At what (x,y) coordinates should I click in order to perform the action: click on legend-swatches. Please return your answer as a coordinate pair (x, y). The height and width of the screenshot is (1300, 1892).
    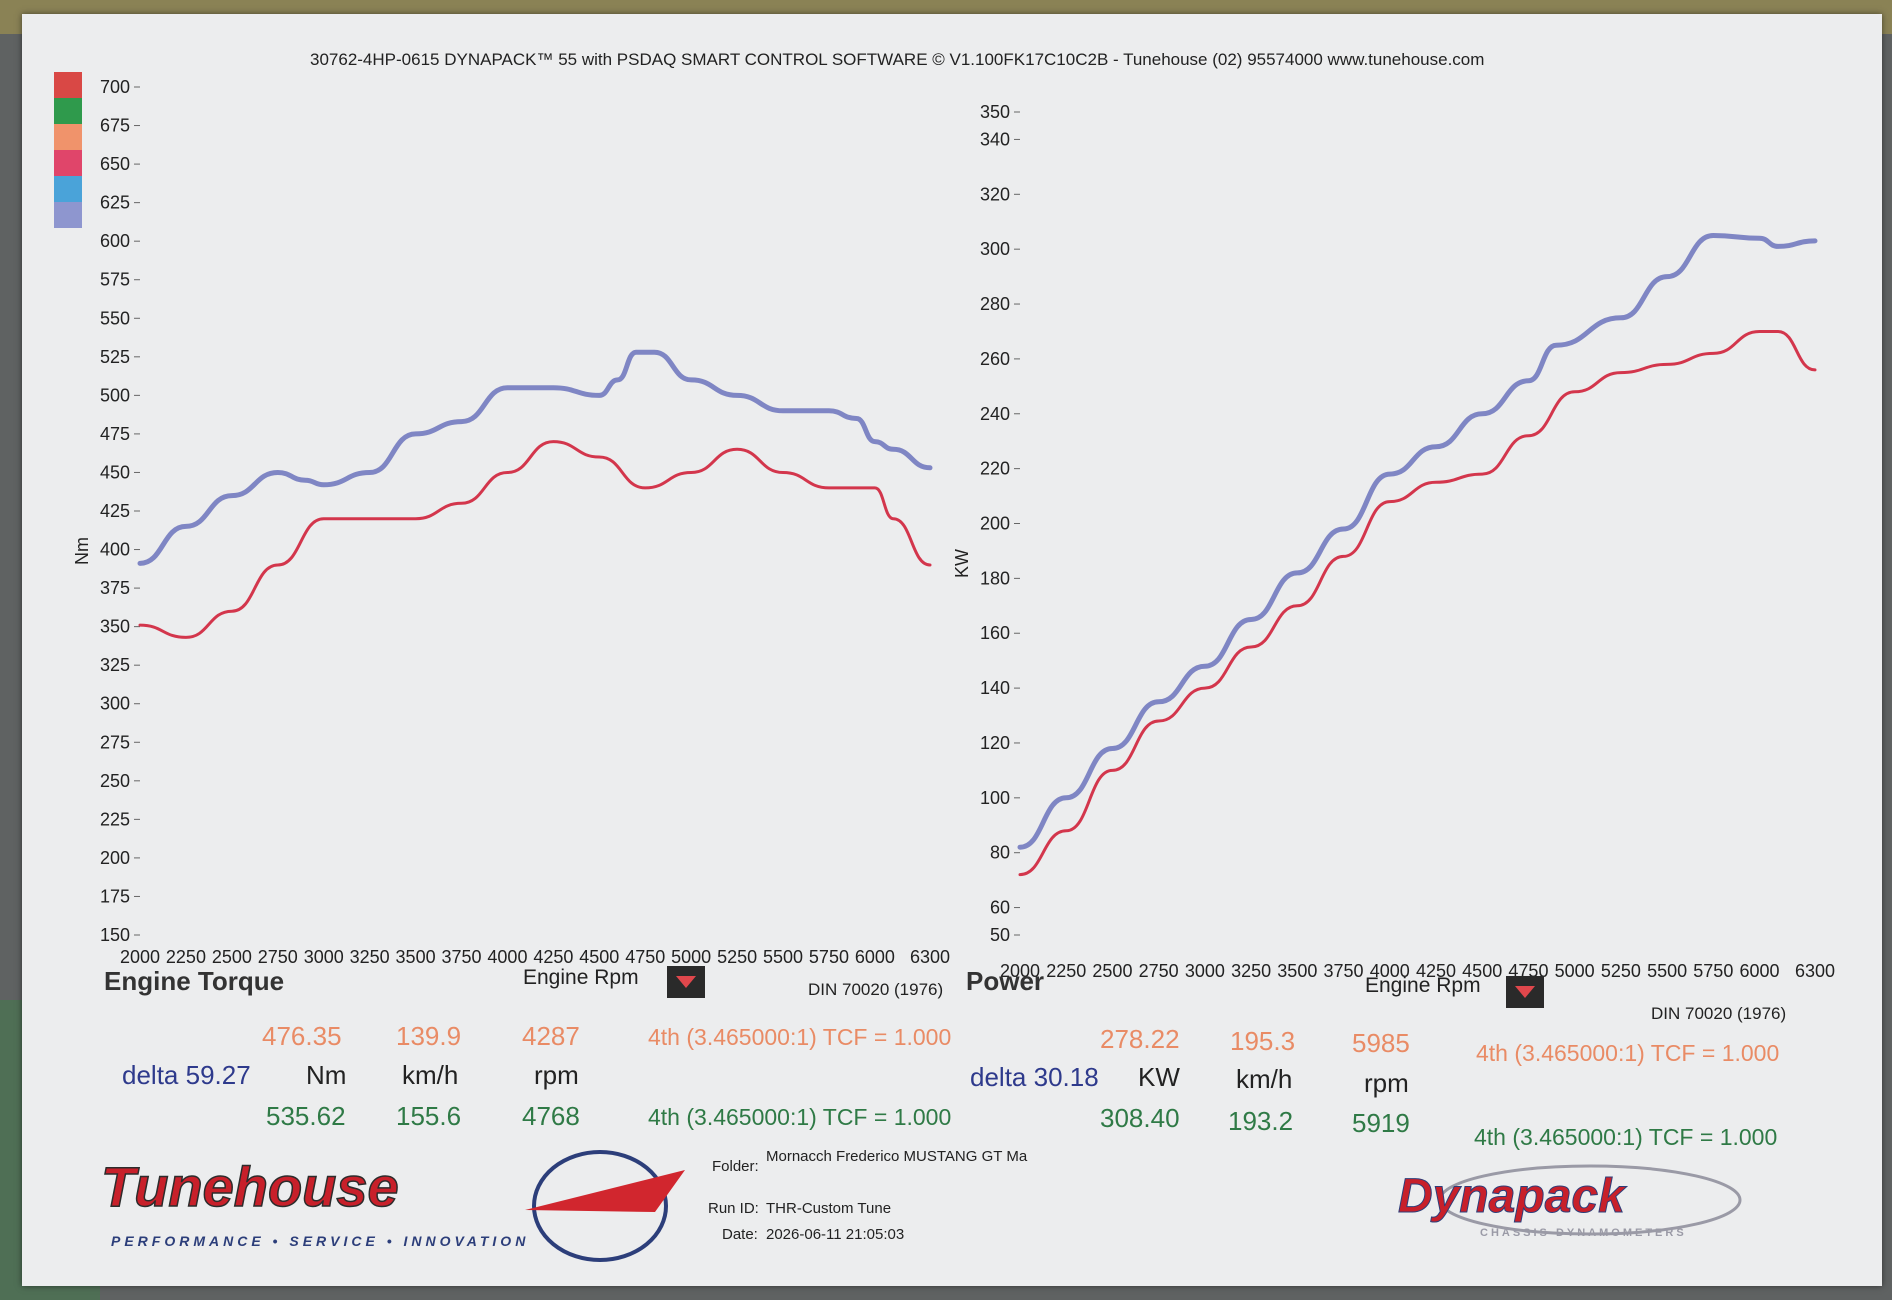
    Looking at the image, I should click on (68, 150).